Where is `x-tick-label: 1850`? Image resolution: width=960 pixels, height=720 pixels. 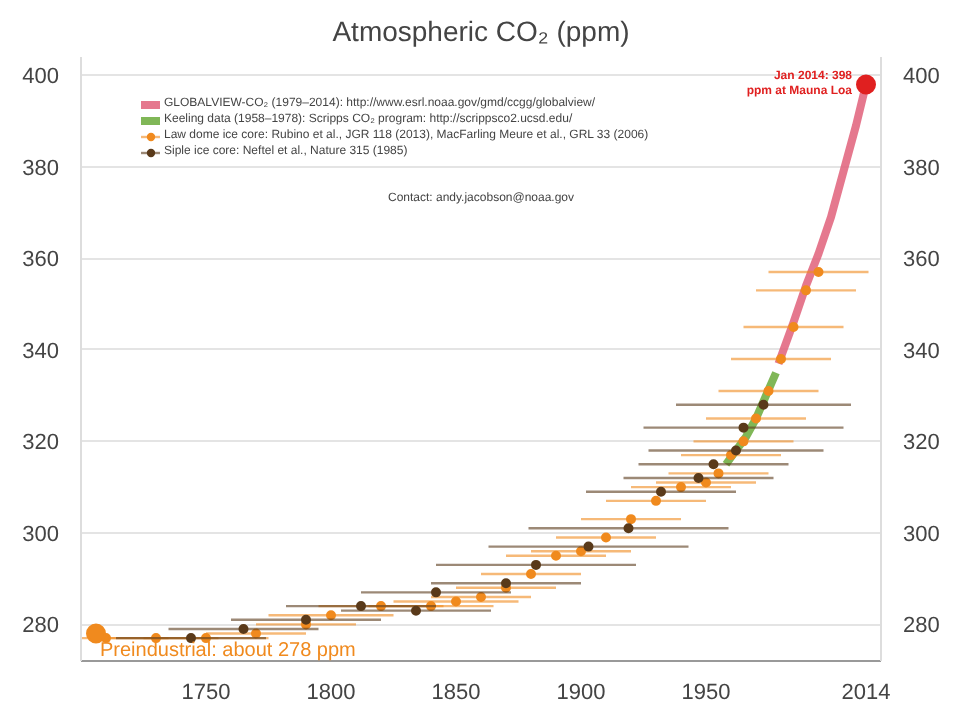 x-tick-label: 1850 is located at coordinates (456, 693).